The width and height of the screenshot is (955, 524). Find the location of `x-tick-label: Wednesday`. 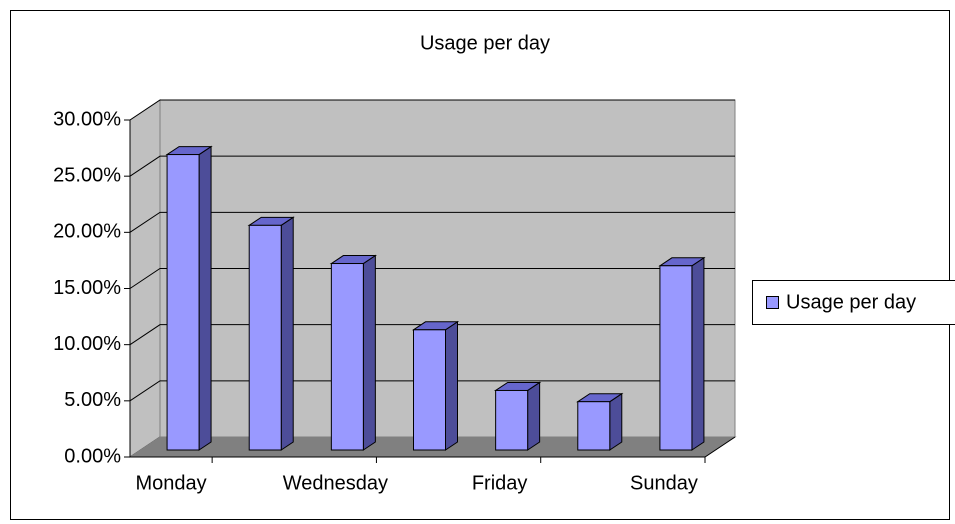

x-tick-label: Wednesday is located at coordinates (335, 483).